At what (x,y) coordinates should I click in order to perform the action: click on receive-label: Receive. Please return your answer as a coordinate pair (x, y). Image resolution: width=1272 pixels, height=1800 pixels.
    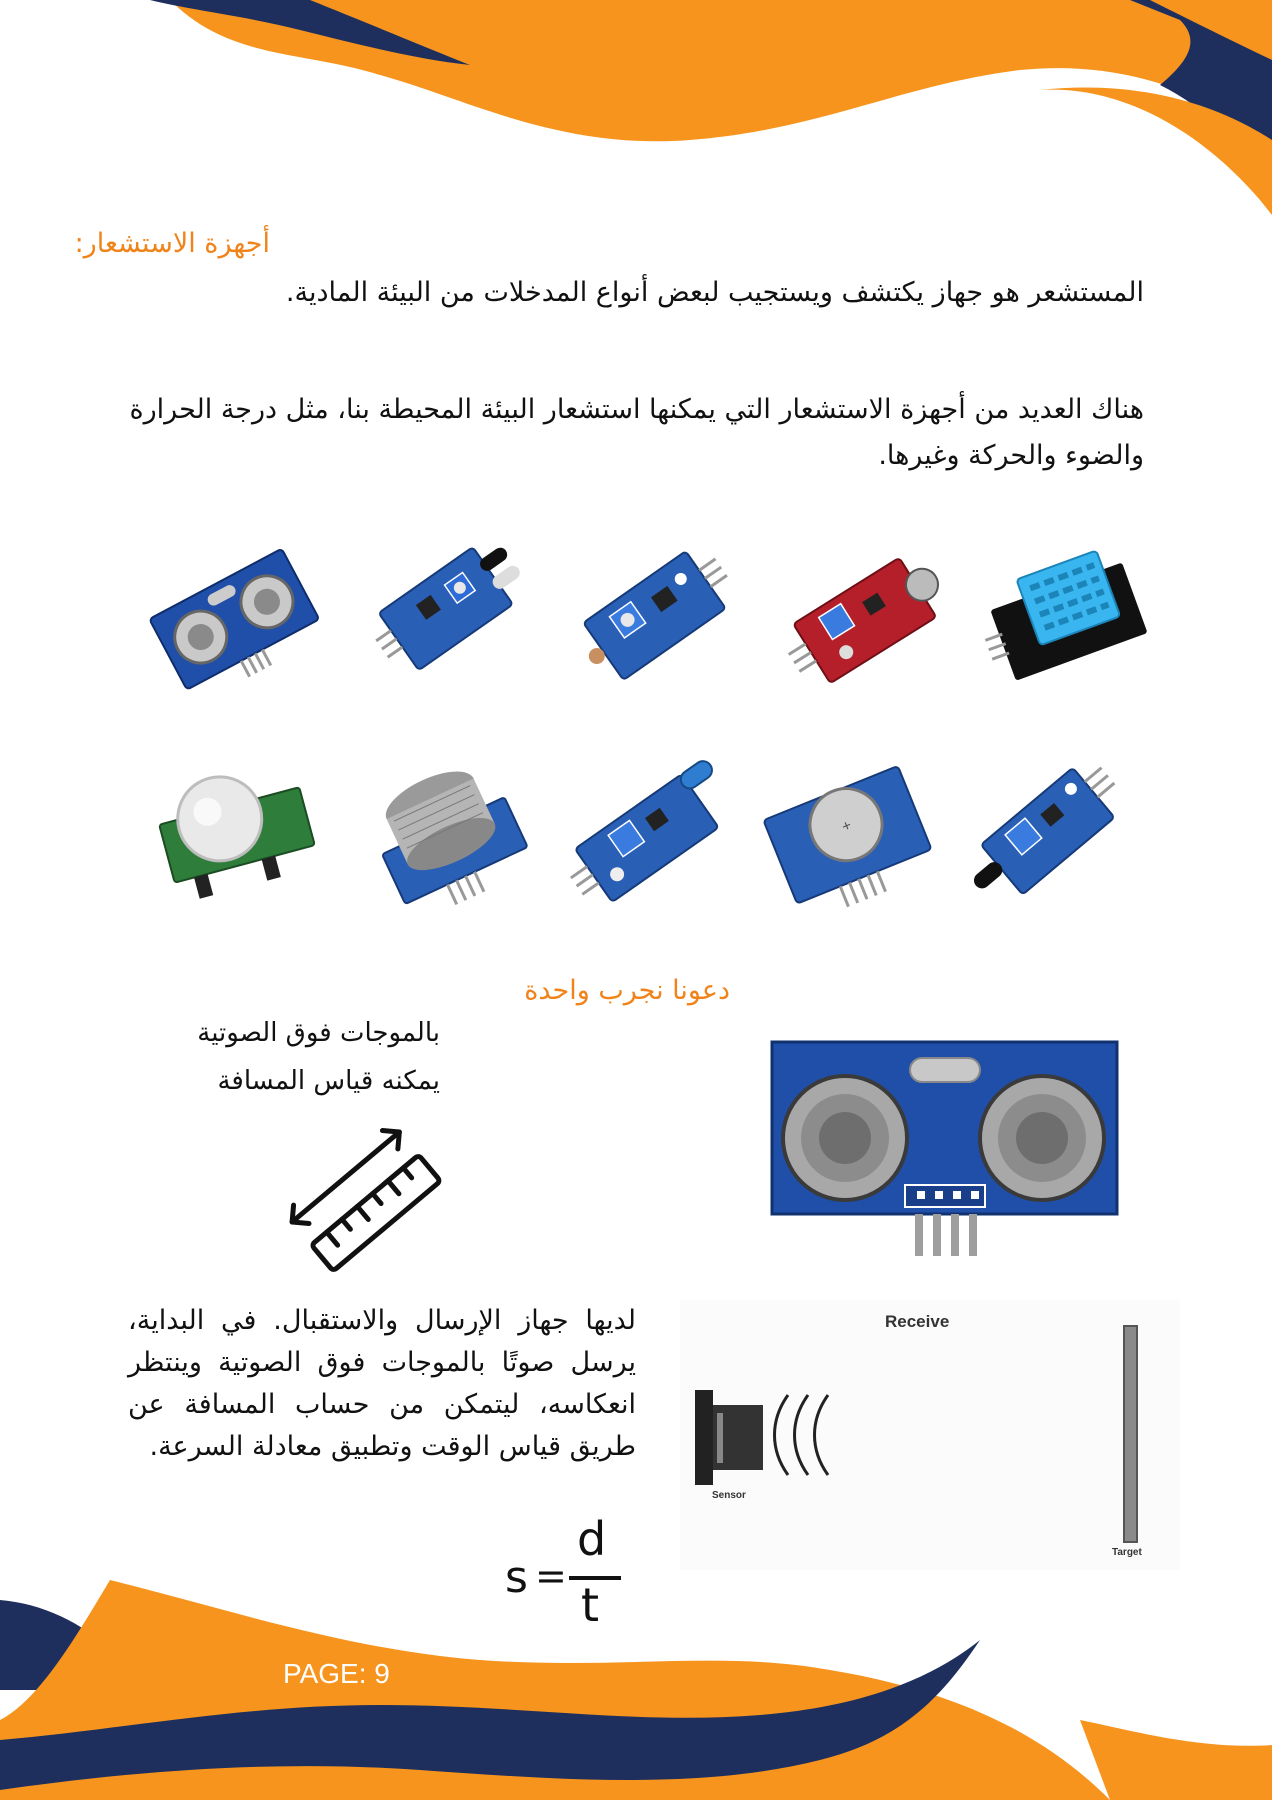
    Looking at the image, I should click on (917, 1321).